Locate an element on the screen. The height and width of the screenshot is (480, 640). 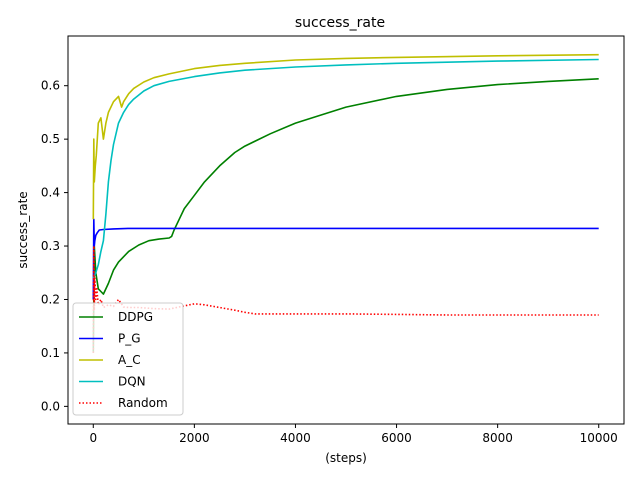
x-tick-label: 8000 is located at coordinates (497, 438).